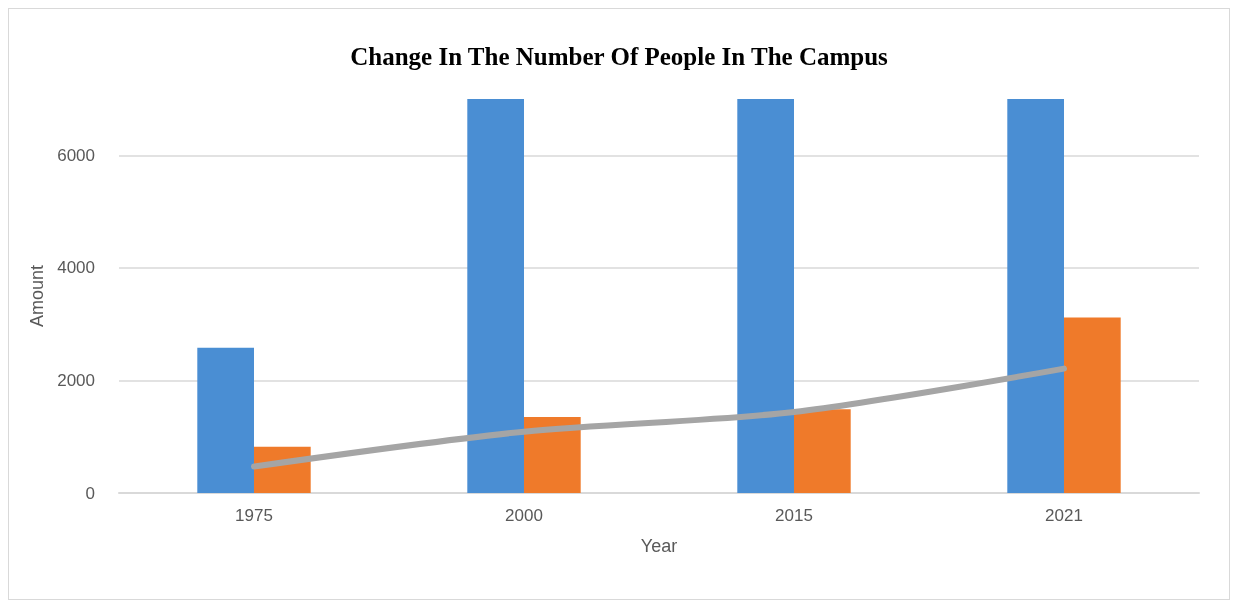 This screenshot has height=610, width=1240. What do you see at coordinates (76, 380) in the screenshot?
I see `y-tick-label: 2000` at bounding box center [76, 380].